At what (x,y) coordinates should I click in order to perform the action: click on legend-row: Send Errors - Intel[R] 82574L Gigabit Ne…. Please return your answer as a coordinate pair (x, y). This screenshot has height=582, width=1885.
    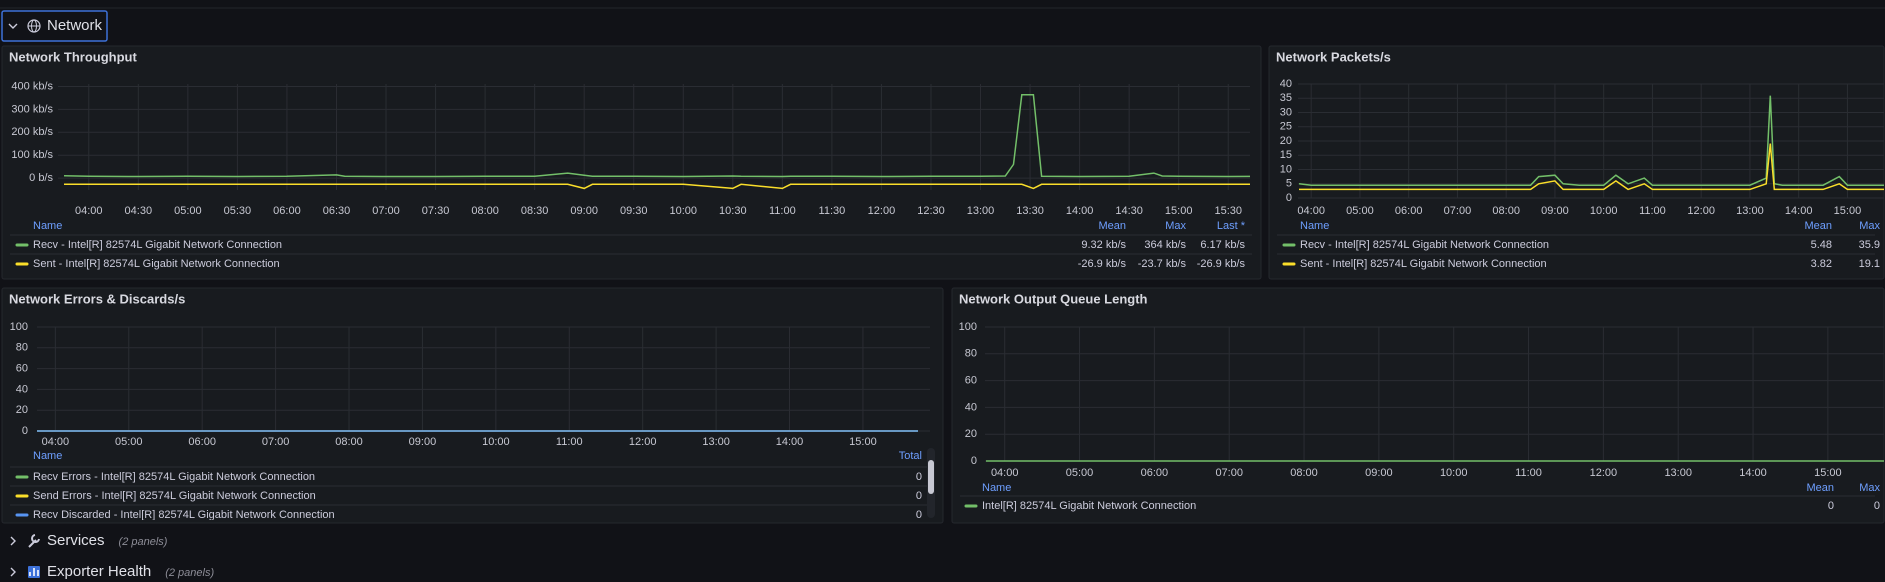
    Looking at the image, I should click on (468, 496).